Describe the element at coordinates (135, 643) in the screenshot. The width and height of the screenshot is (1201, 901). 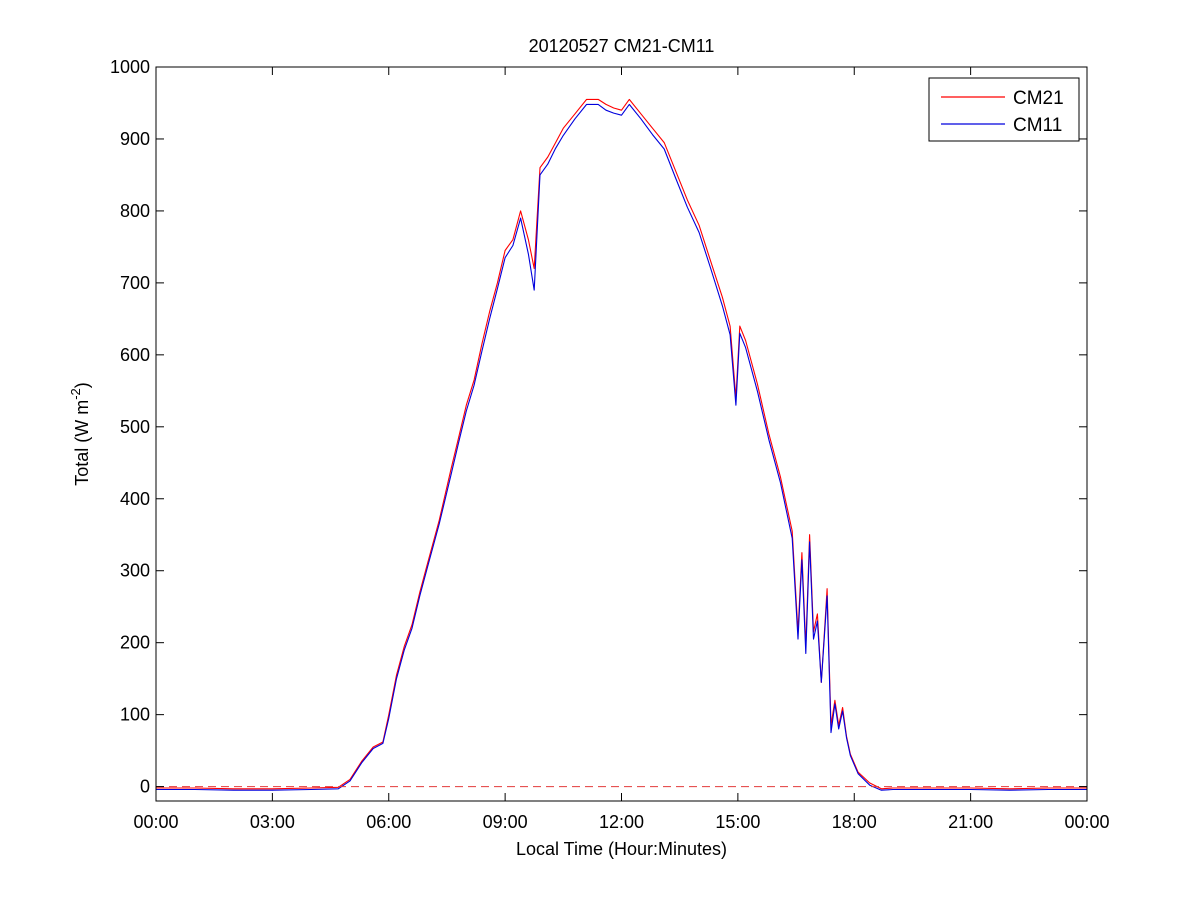
I see `y-tick-label: 200` at that location.